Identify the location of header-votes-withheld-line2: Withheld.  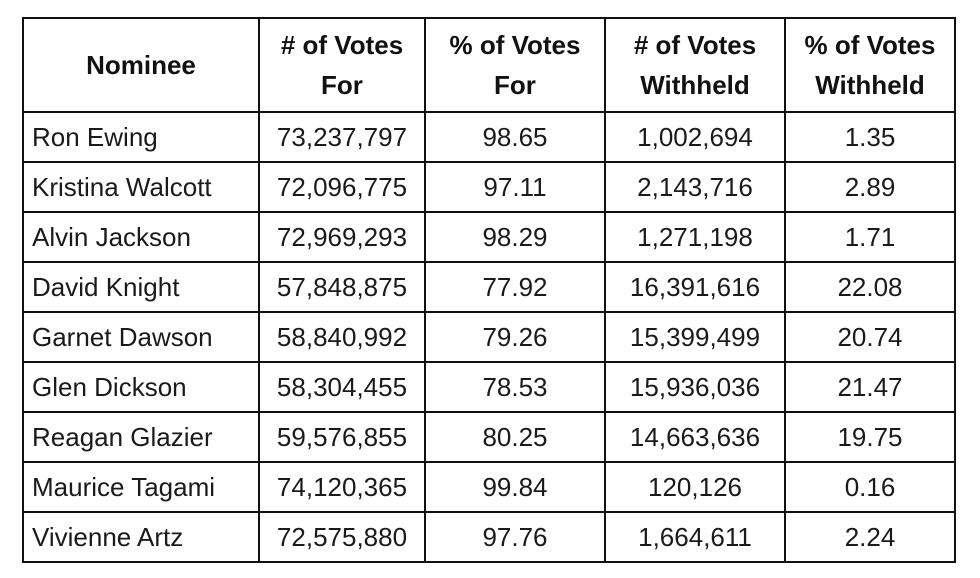
(695, 85).